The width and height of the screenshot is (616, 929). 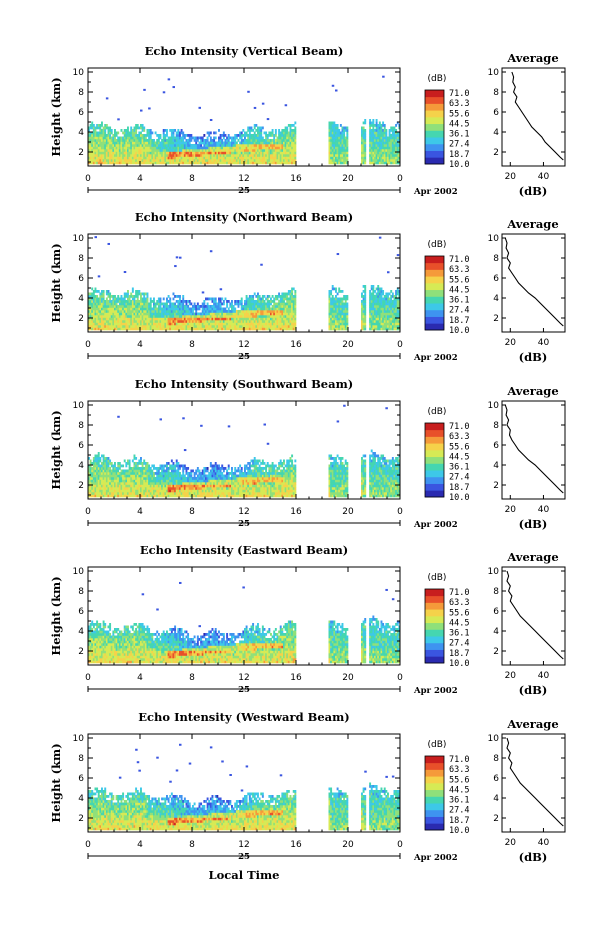 I want to click on heatmap, so click(x=244, y=120).